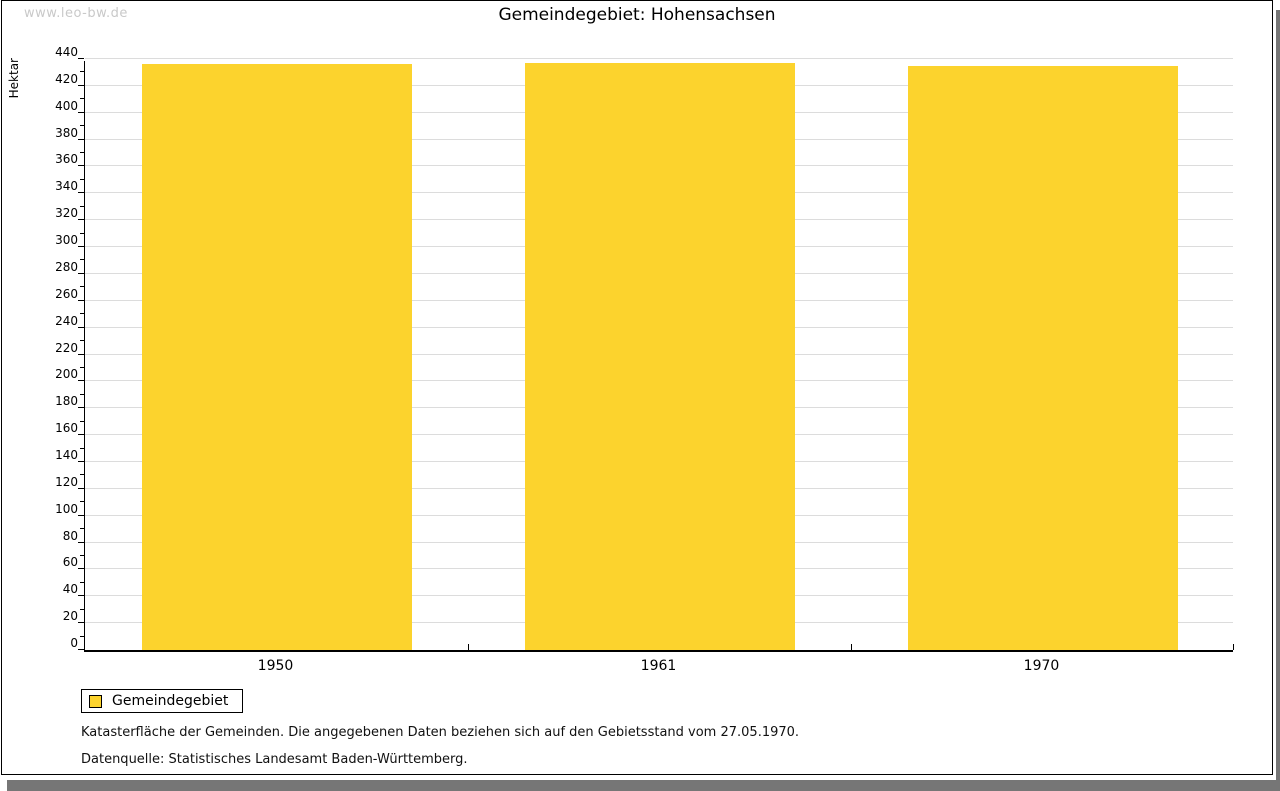 This screenshot has height=791, width=1280. Describe the element at coordinates (70, 589) in the screenshot. I see `y-axis-tick-label: 40` at that location.